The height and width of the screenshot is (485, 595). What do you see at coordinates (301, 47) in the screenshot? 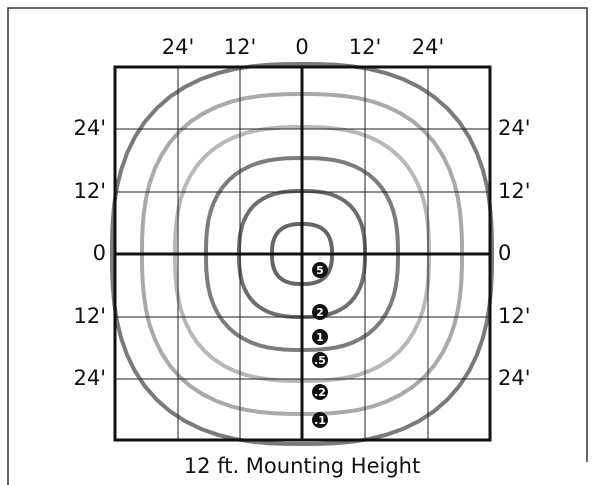
I see `top-label: 0` at bounding box center [301, 47].